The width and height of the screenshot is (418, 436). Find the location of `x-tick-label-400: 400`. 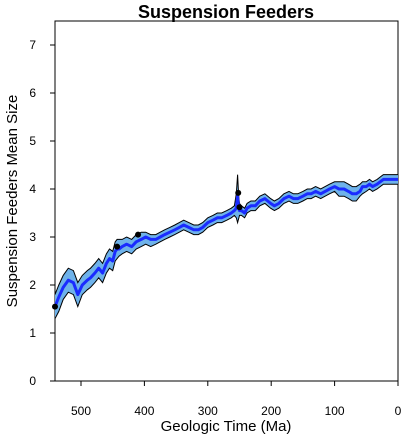

x-tick-label-400: 400 is located at coordinates (144, 411).